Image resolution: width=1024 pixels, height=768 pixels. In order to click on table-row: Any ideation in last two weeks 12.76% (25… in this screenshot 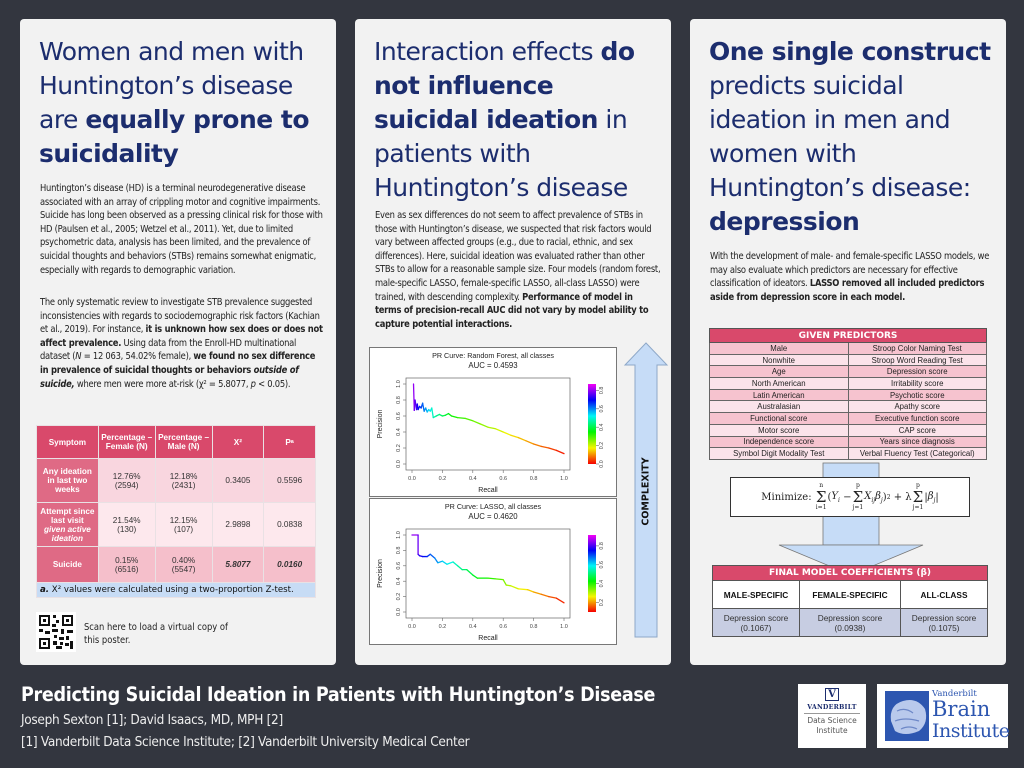, I will do `click(176, 480)`.